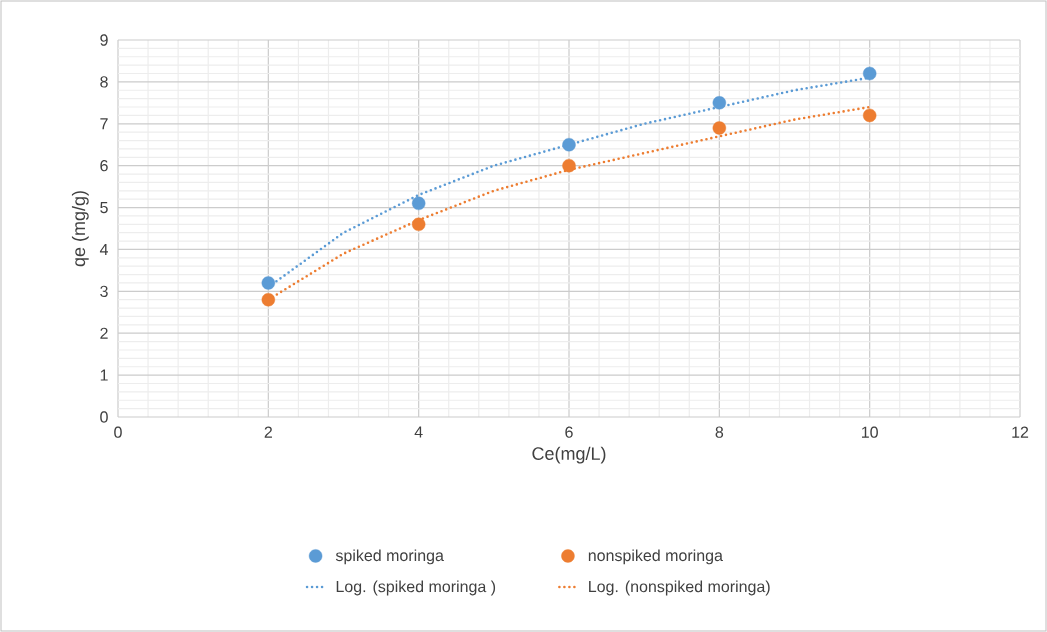  I want to click on y-tick-label: 8, so click(104, 82).